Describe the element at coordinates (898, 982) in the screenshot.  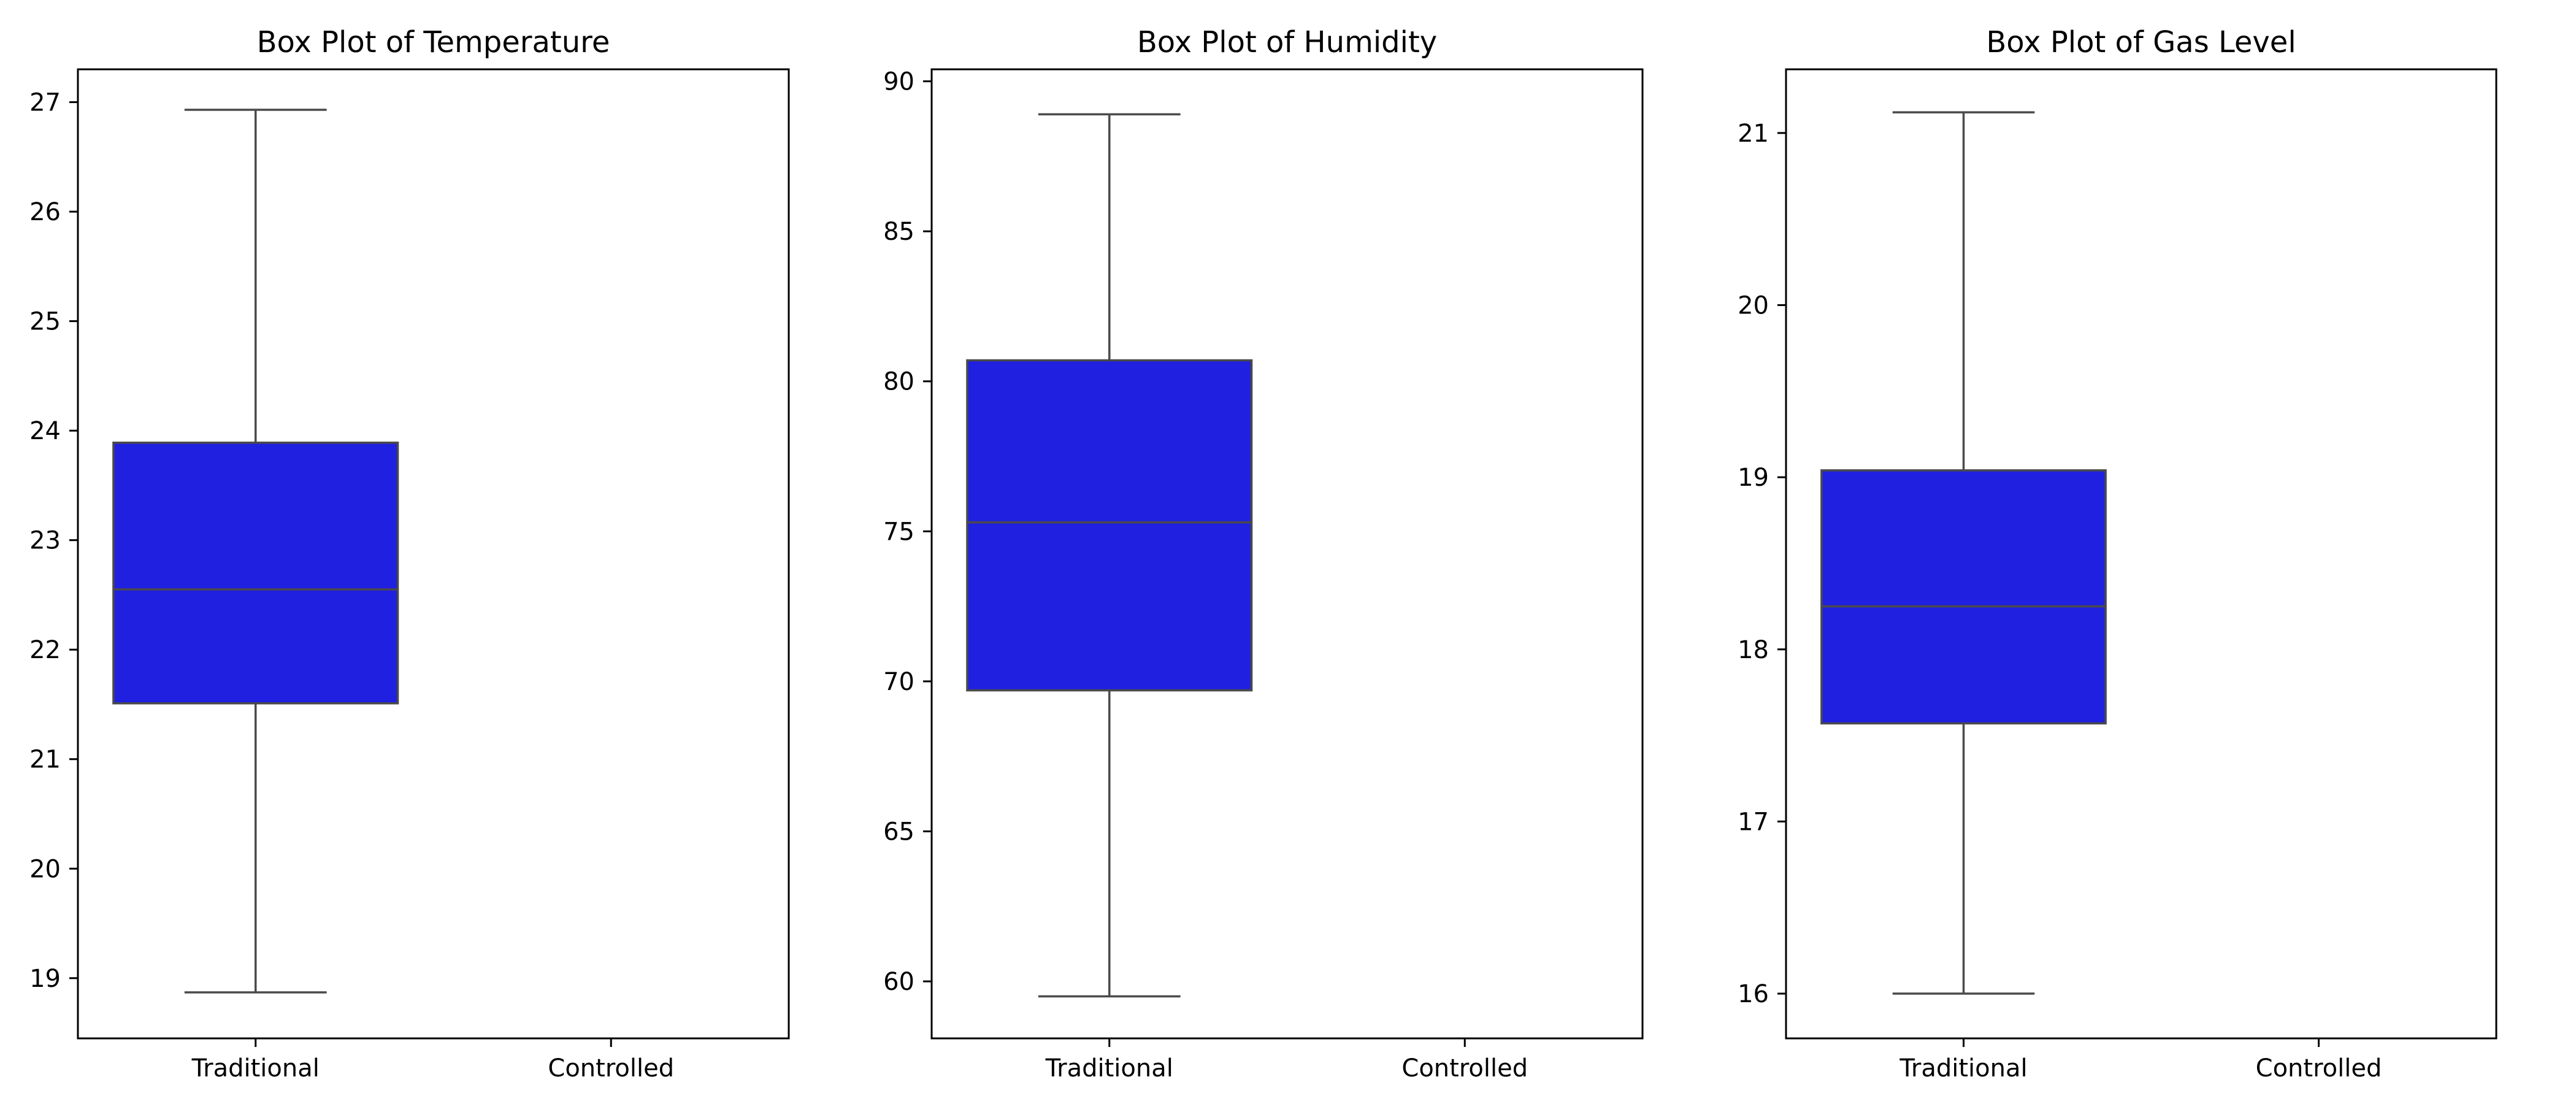
I see `y-tick-label: 60` at that location.